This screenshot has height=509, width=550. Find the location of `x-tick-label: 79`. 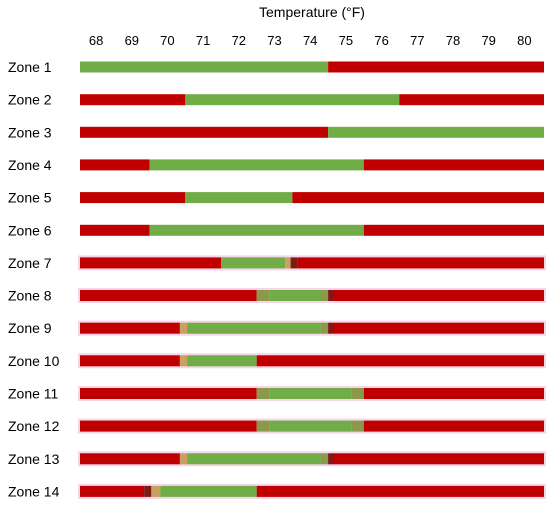

x-tick-label: 79 is located at coordinates (488, 40).